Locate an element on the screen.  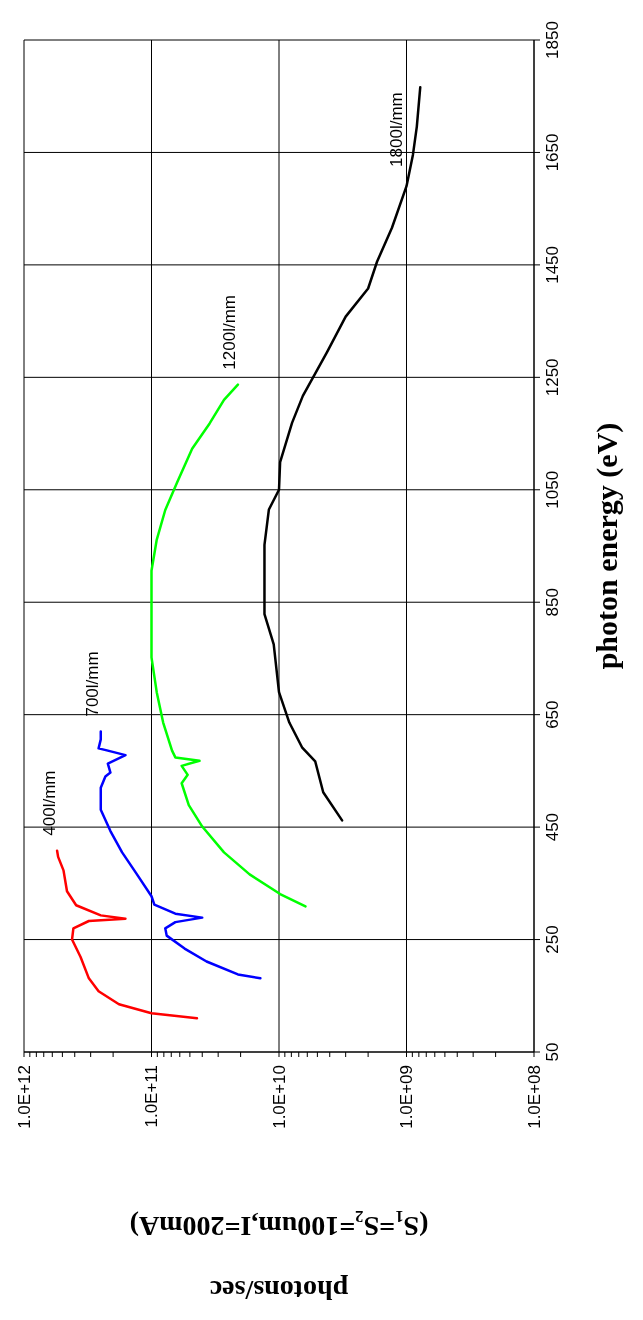
y-tick-label: 250 is located at coordinates (552, 939).